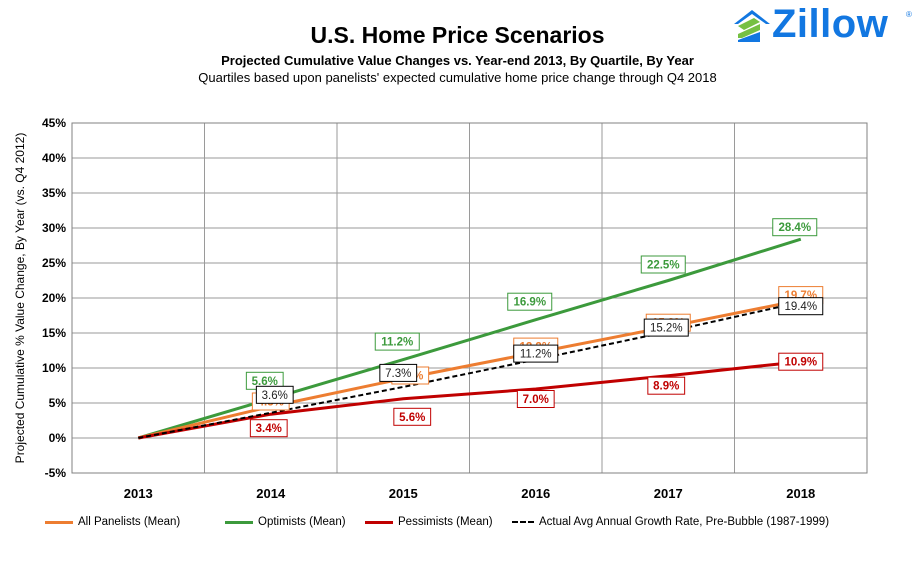 This screenshot has height=566, width=915. Describe the element at coordinates (58, 403) in the screenshot. I see `y-tick-label: 5%` at that location.